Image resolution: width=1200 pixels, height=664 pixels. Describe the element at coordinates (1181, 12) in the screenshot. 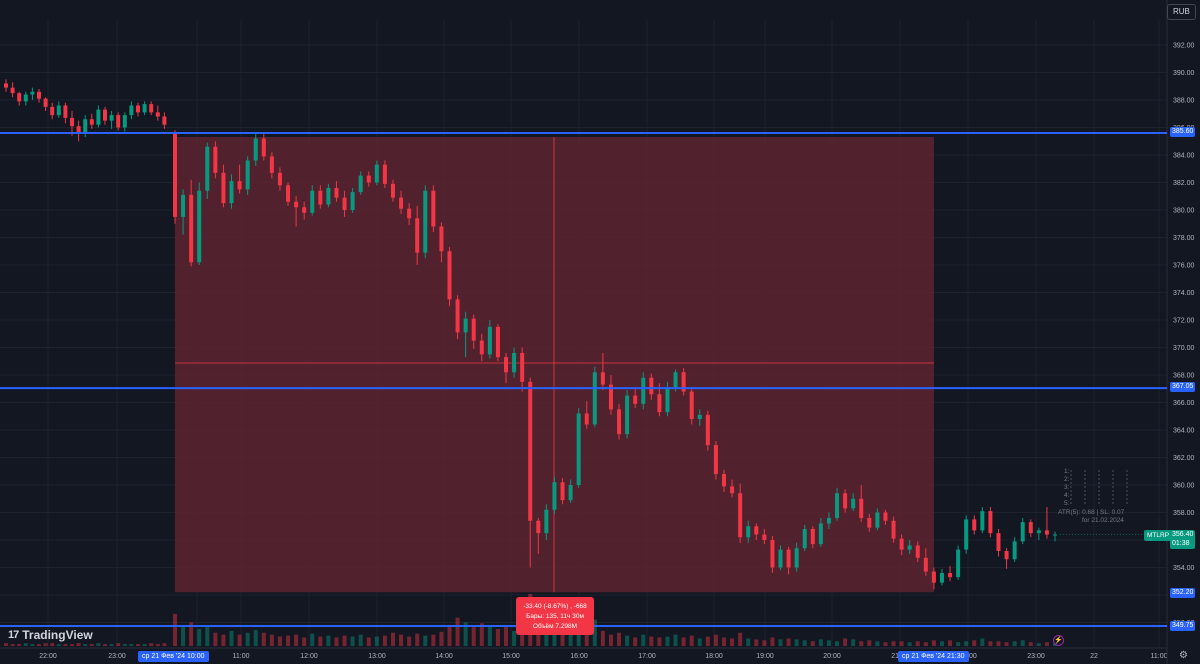

I see `currency-button: RUB` at that location.